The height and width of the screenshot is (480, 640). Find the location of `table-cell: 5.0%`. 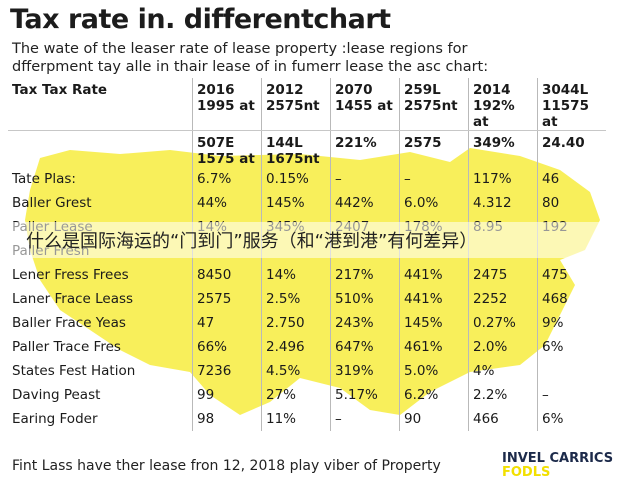

table-cell: 5.0% is located at coordinates (434, 371).